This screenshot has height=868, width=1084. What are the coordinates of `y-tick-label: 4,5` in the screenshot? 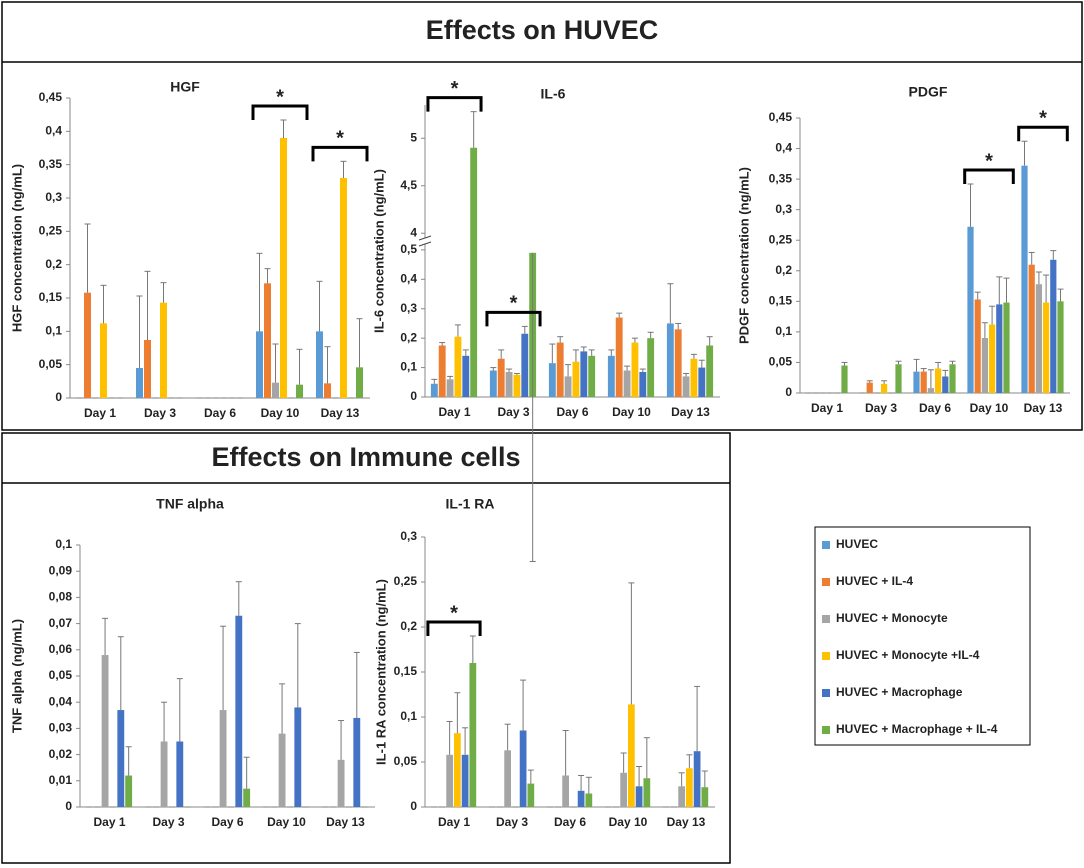 It's located at (408, 185).